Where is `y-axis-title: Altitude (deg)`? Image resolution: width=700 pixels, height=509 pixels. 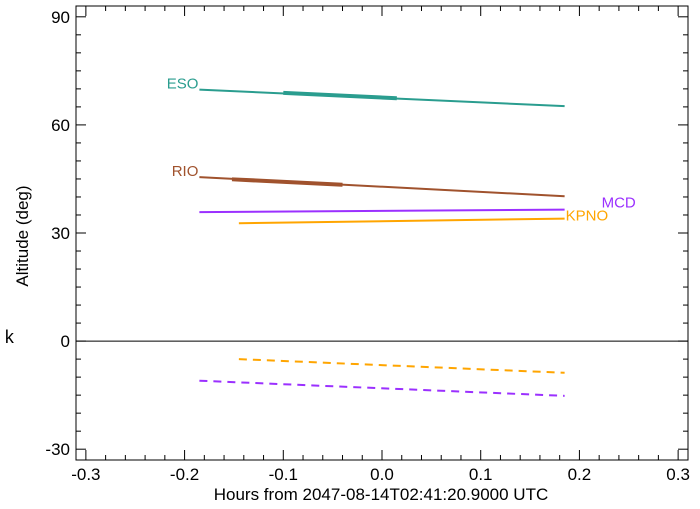 y-axis-title: Altitude (deg) is located at coordinates (22, 235).